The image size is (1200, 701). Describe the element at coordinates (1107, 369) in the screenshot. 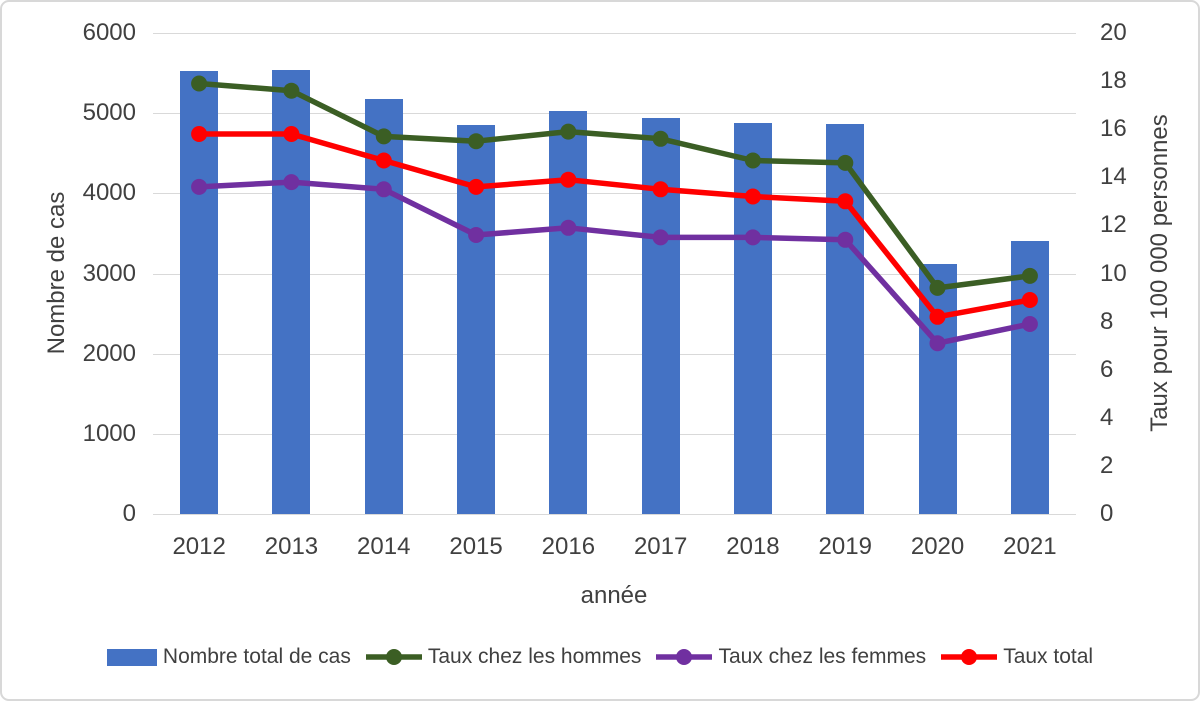

I see `y-right-tick-6: 6` at that location.